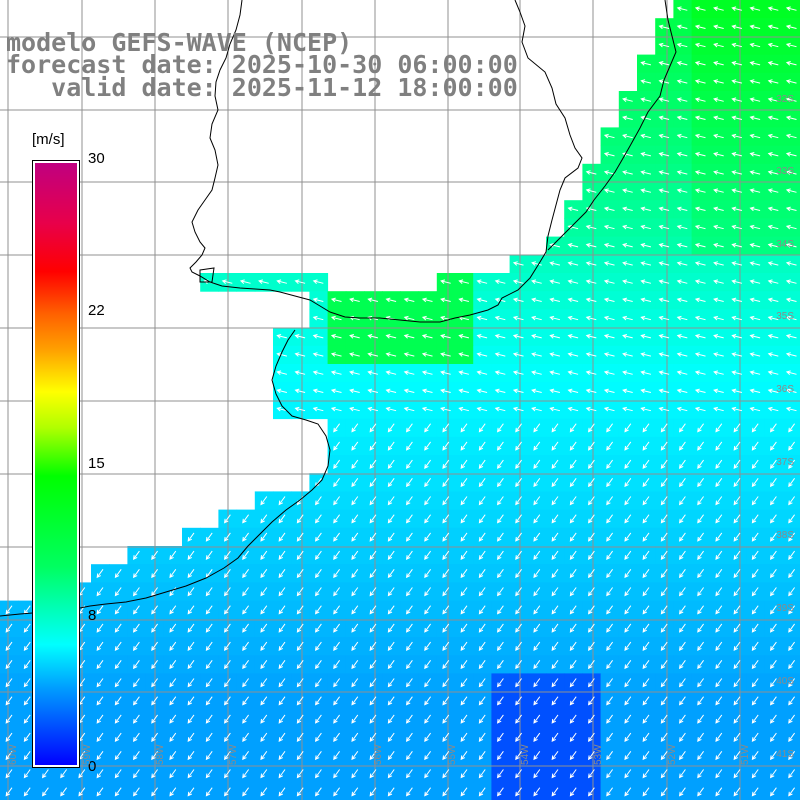  Describe the element at coordinates (262, 87) in the screenshot. I see `map-title-valid-date: valid date: 2025-11-12 18:00:00` at that location.